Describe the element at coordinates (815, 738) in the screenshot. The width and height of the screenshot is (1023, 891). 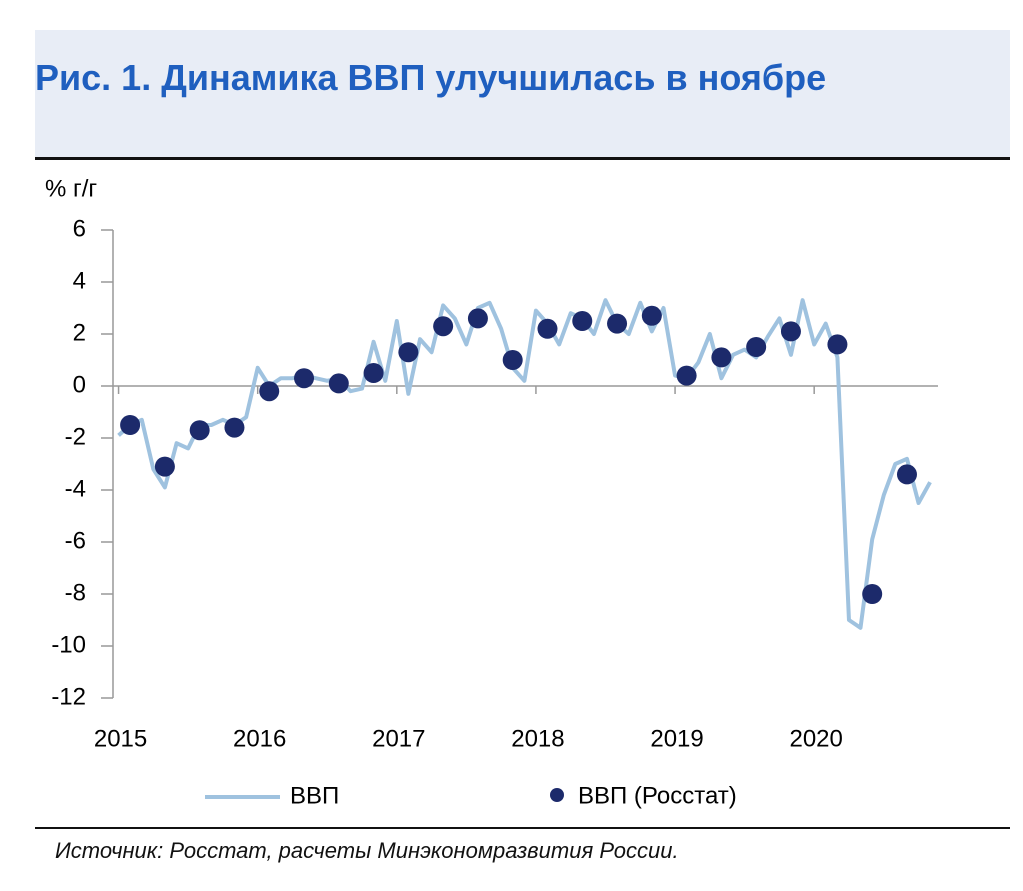
I see `x-tick-label: 2020` at that location.